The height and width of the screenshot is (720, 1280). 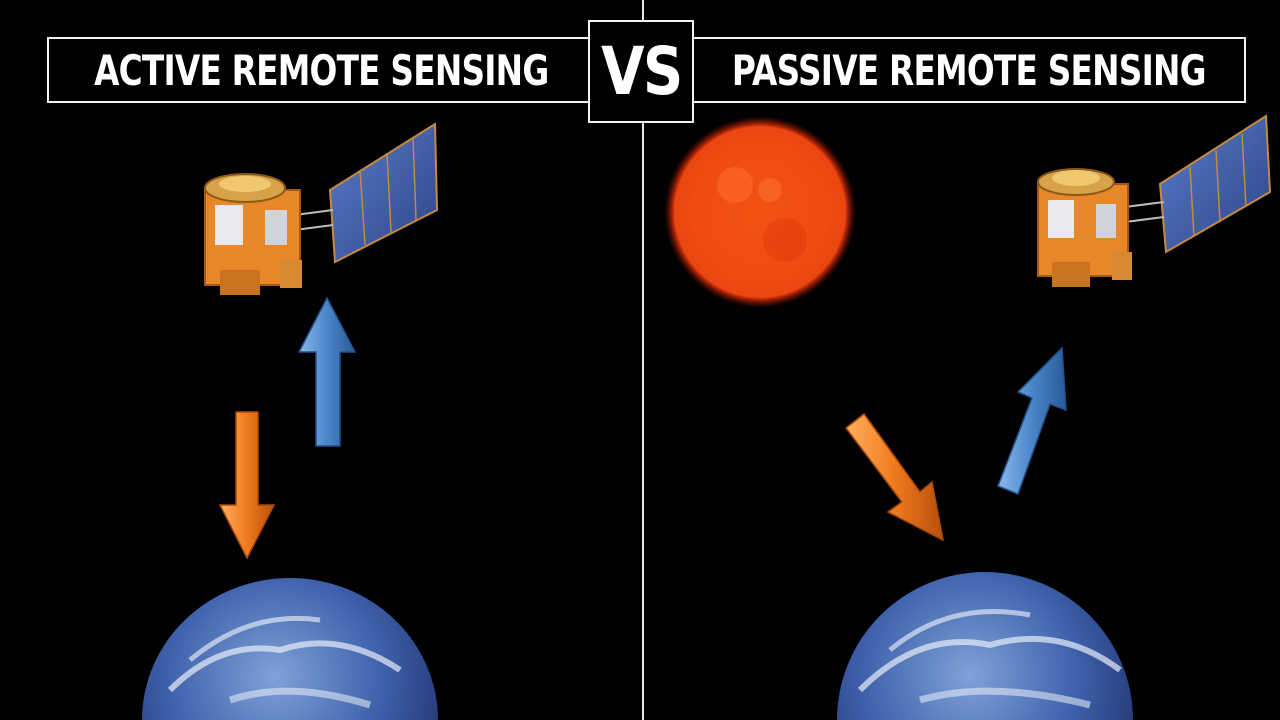 I want to click on active-title-box: ACTIVE REMOTE SENSING, so click(x=321, y=70).